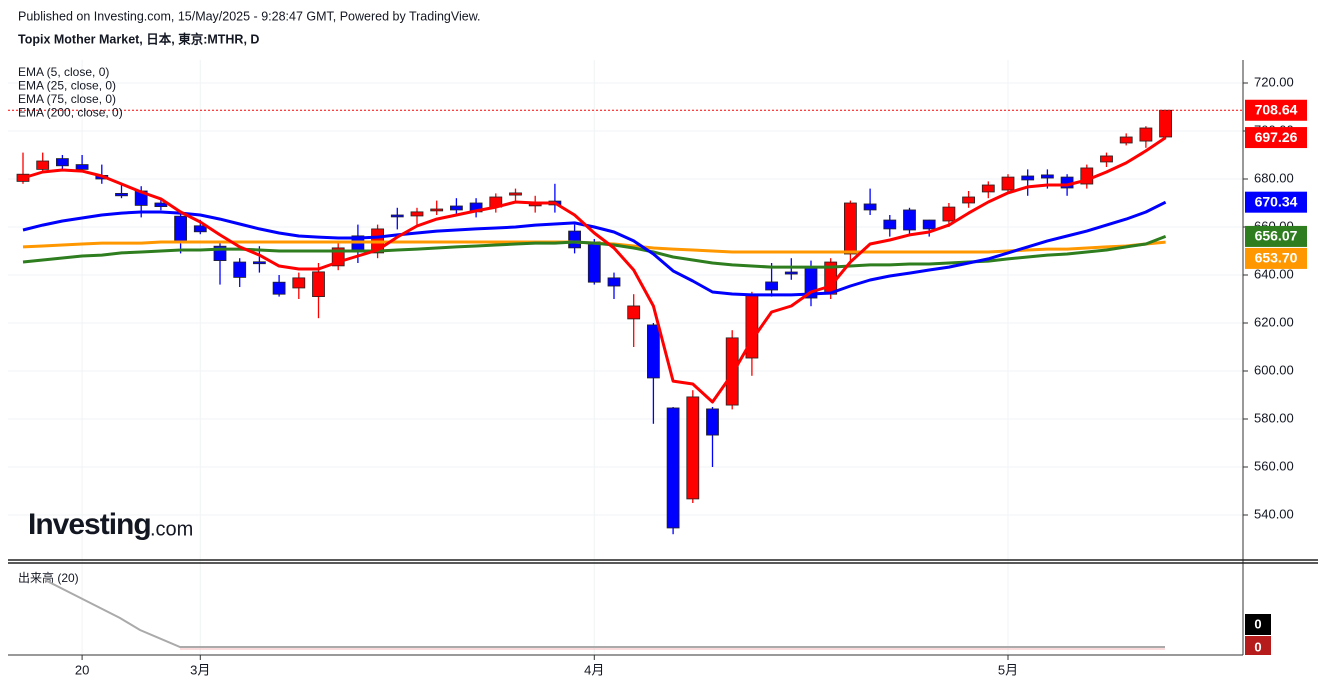  What do you see at coordinates (1274, 81) in the screenshot?
I see `y-tick-label: 720.00` at bounding box center [1274, 81].